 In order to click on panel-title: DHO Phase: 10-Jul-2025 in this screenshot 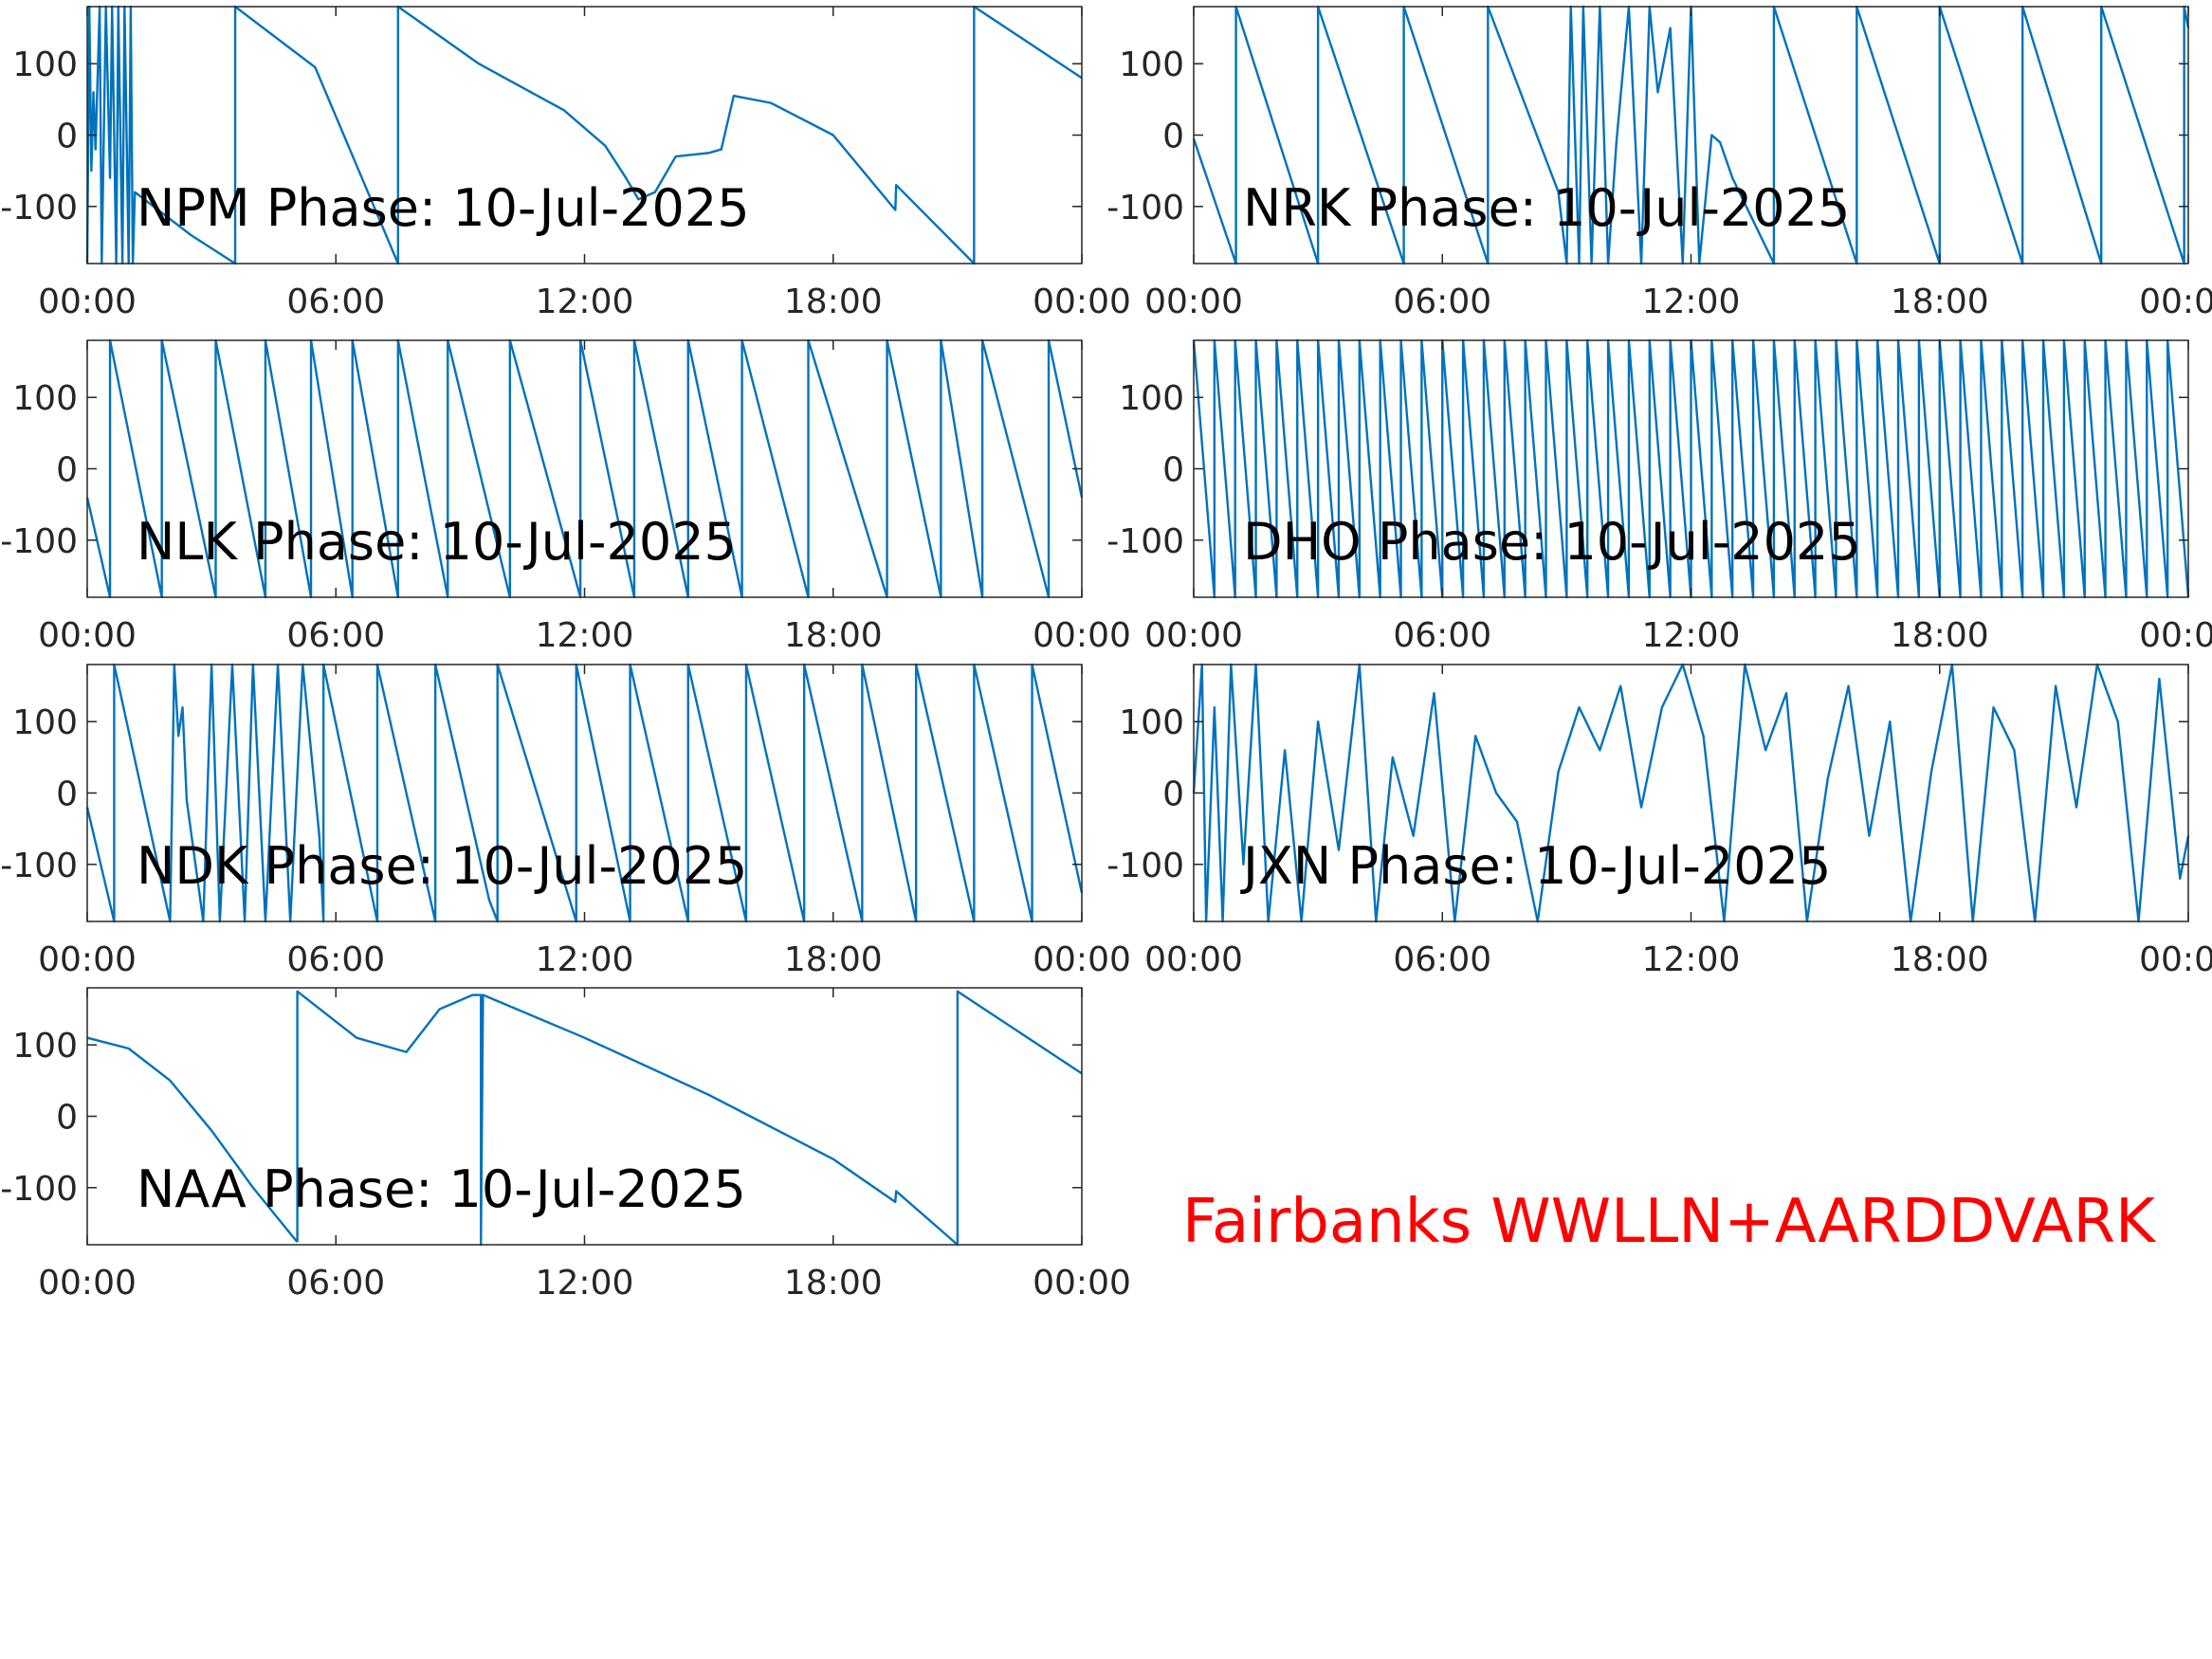, I will do `click(1552, 542)`.